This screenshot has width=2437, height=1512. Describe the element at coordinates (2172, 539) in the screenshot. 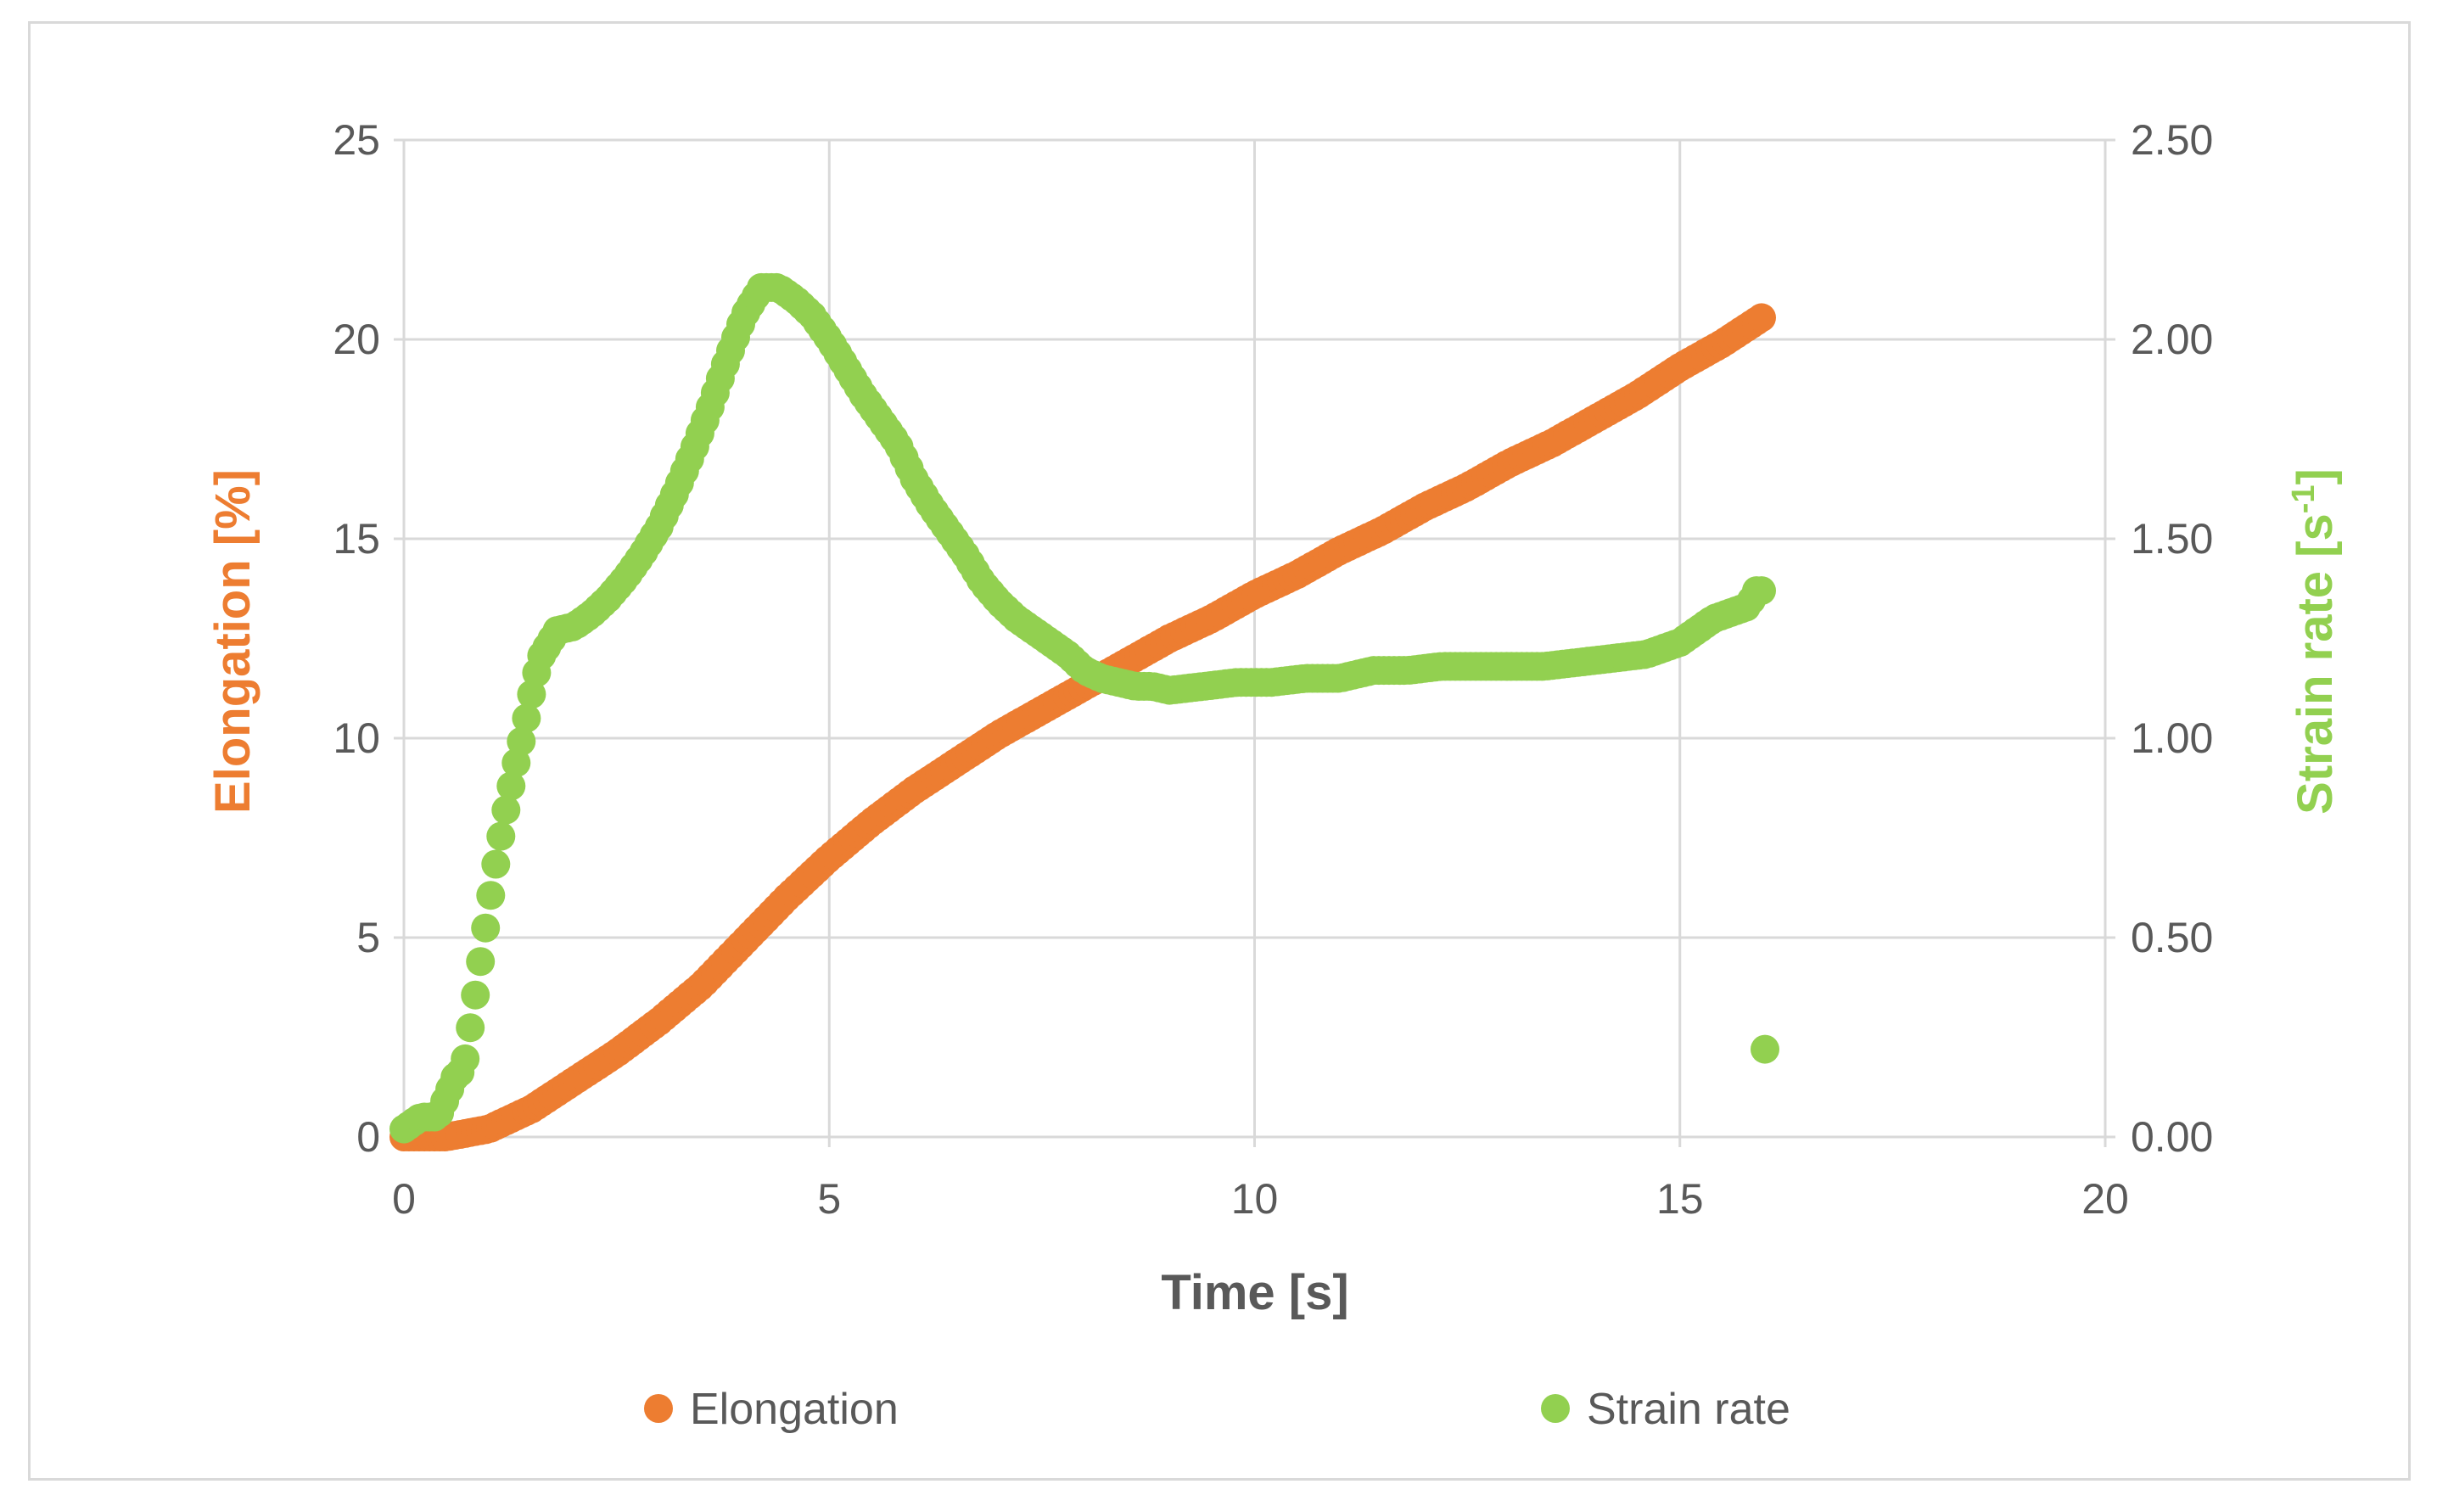

I see `y-right-tick-label: 1.50` at that location.